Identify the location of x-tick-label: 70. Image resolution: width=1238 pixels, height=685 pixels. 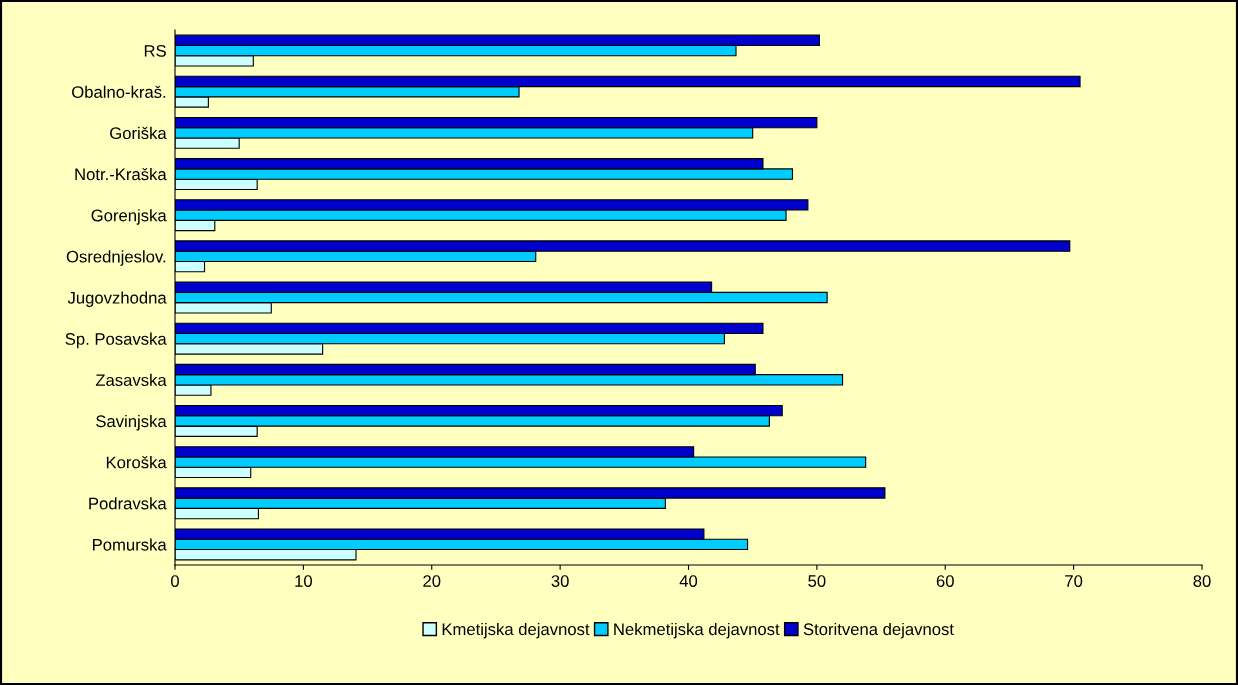
(1074, 581).